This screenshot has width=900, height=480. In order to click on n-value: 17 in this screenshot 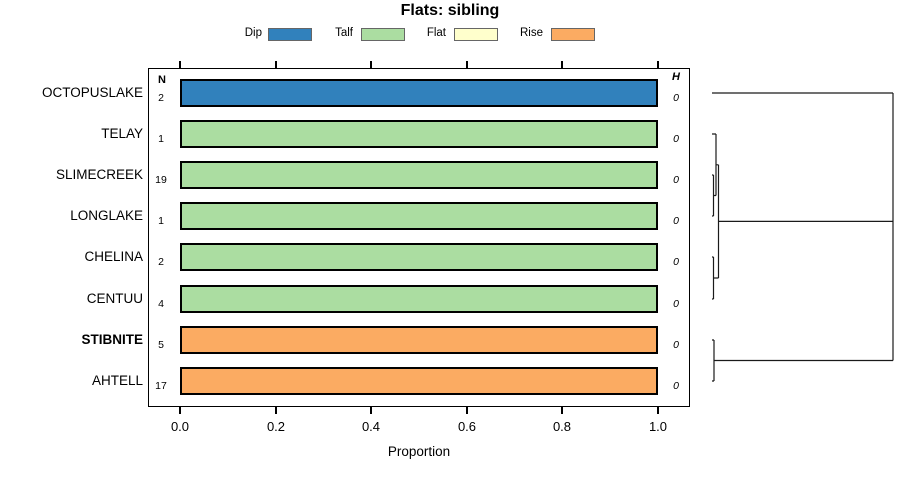, I will do `click(161, 386)`.